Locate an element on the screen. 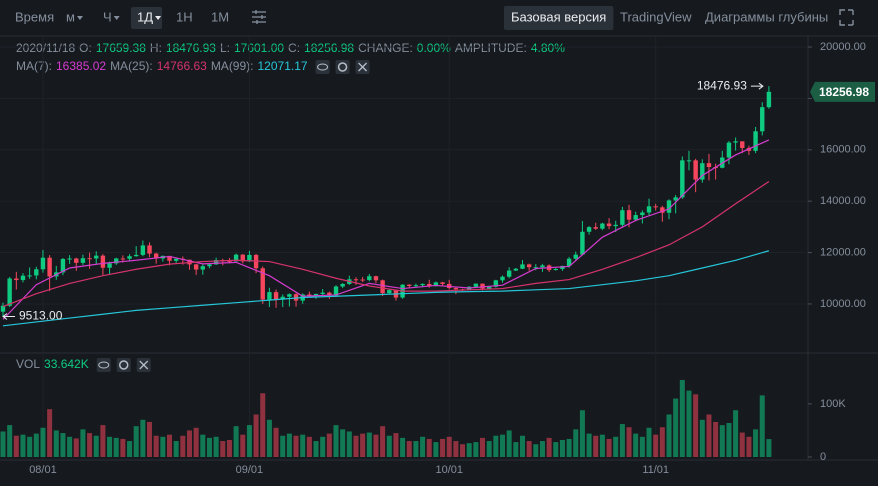 This screenshot has height=486, width=878. header-label: AMPLITUDE: is located at coordinates (491, 48).